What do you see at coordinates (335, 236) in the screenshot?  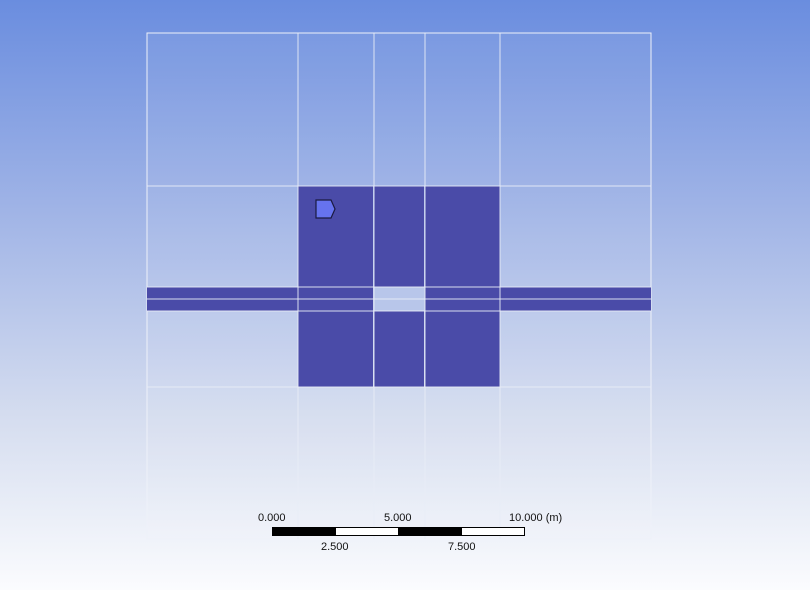 I see `body-block-upper-left` at bounding box center [335, 236].